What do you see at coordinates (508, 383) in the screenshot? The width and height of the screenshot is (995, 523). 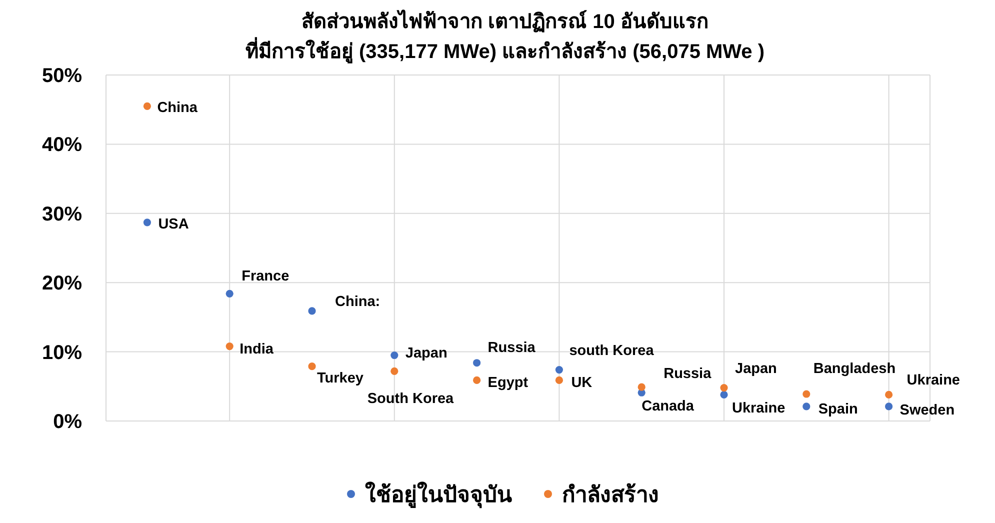 I see `data-label: Egypt` at bounding box center [508, 383].